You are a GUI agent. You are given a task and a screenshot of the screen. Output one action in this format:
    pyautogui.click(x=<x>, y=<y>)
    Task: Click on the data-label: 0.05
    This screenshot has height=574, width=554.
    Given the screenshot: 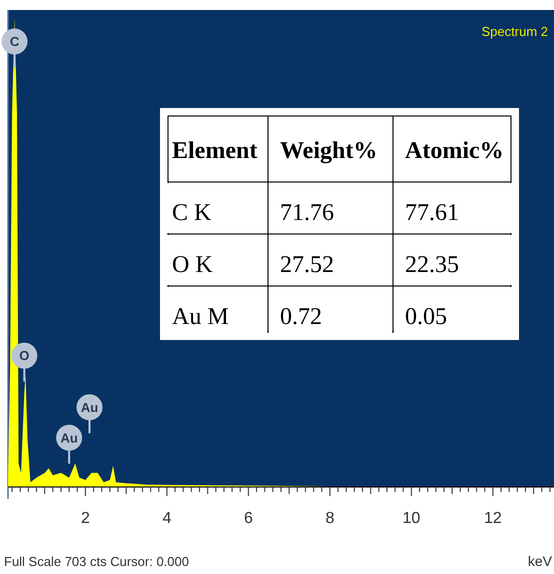 What is the action you would take?
    pyautogui.click(x=426, y=317)
    